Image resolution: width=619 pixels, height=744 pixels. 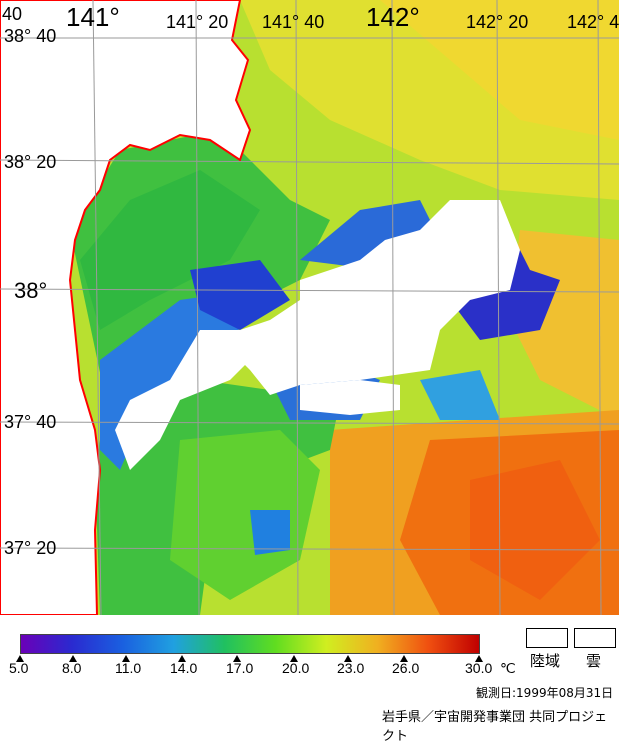 I want to click on latitude-label-38-20: 38° 20, so click(x=30, y=162).